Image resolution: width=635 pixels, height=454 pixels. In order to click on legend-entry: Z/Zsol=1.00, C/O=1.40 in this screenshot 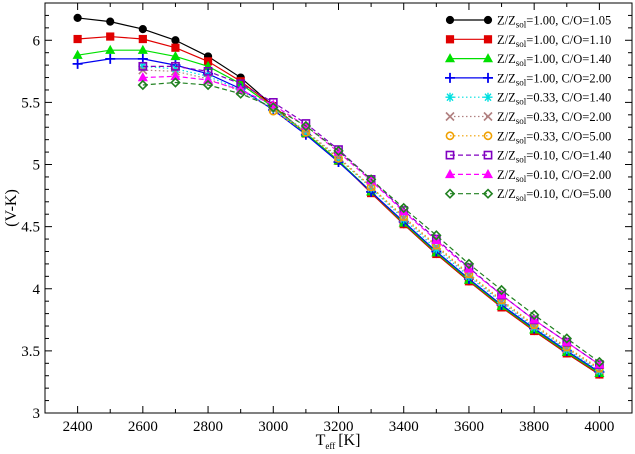, I will do `click(527, 60)`.